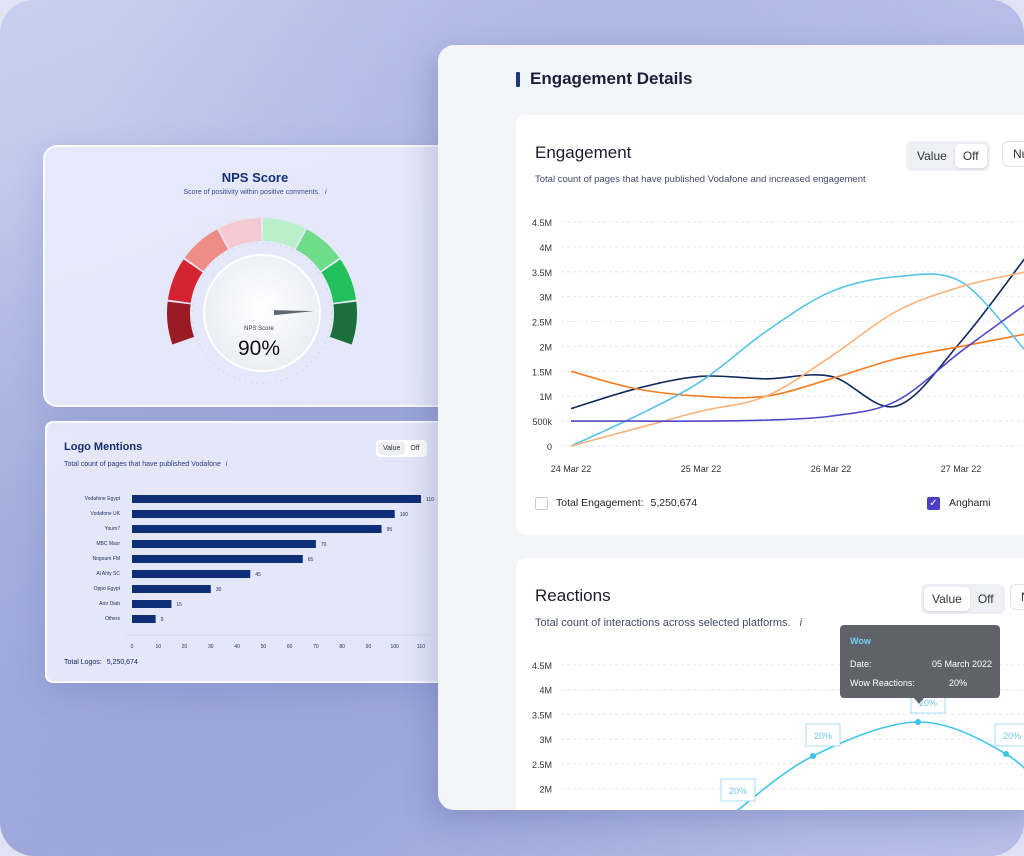  What do you see at coordinates (179, 605) in the screenshot?
I see `bar-value-label: 15` at bounding box center [179, 605].